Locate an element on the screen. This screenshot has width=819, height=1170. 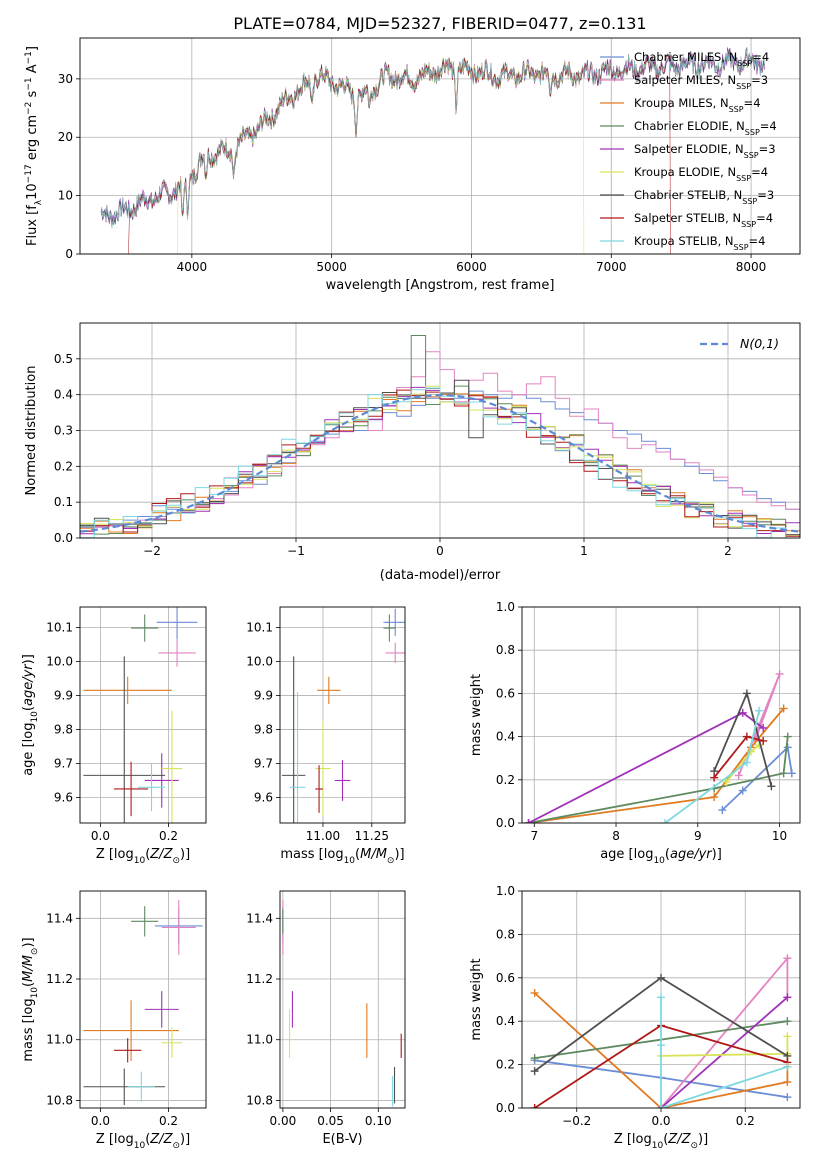
spectrum-plot-area is located at coordinates (432, 150).